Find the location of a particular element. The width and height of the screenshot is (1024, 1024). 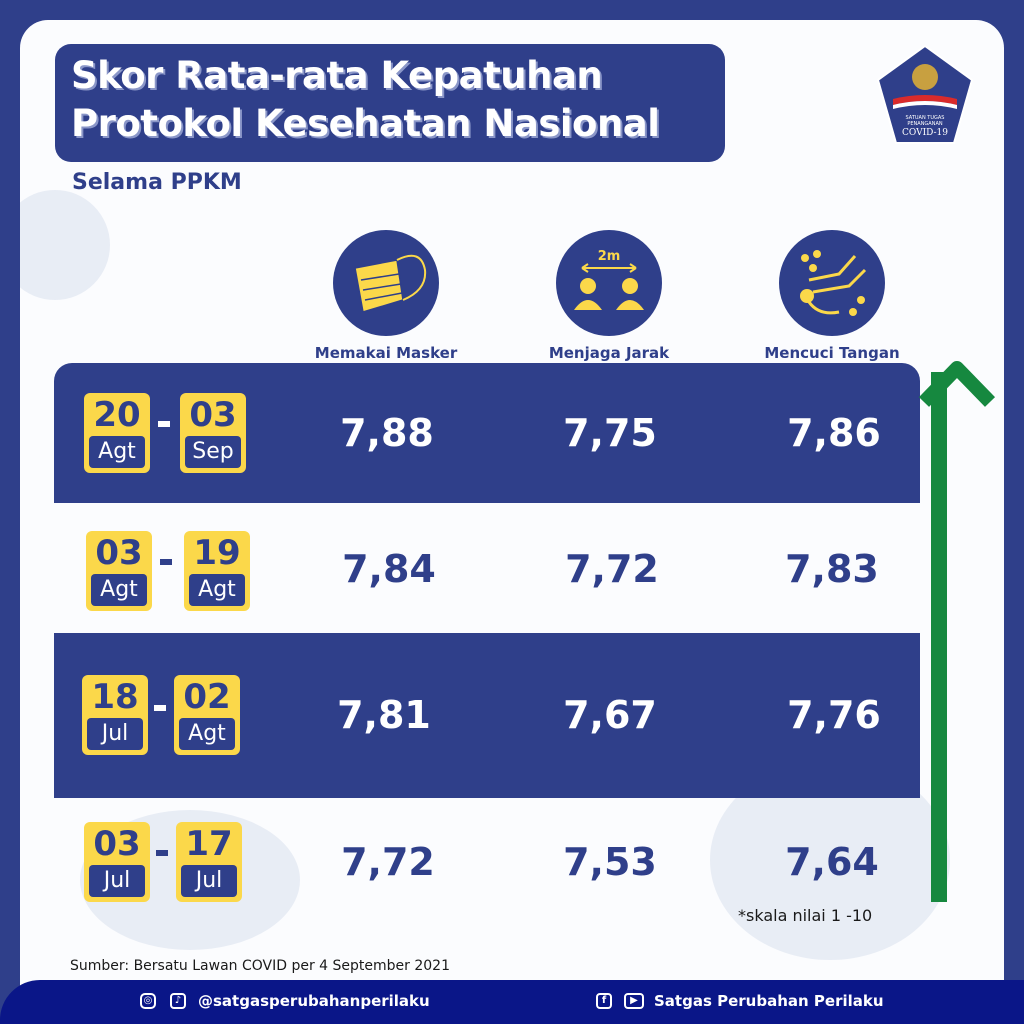

end-day: 17 is located at coordinates (209, 844).